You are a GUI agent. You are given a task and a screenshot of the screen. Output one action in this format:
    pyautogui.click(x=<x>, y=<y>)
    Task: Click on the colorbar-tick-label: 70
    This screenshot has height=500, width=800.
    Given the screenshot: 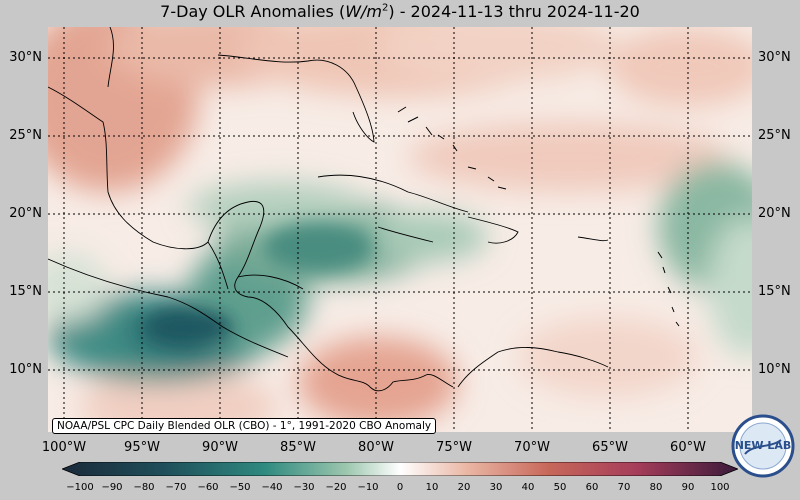 What is the action you would take?
    pyautogui.click(x=624, y=487)
    